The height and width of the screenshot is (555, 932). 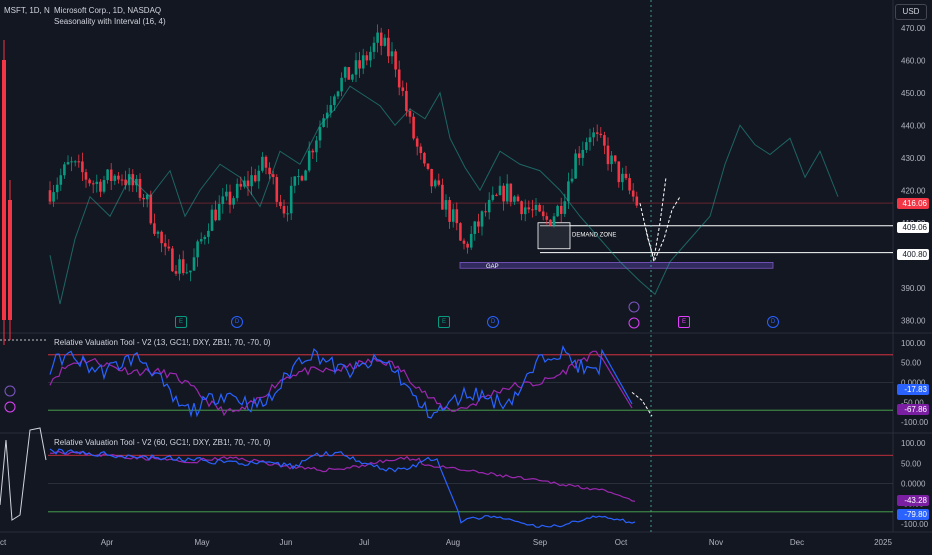 I want to click on x-tick-label: Apr, so click(x=107, y=542).